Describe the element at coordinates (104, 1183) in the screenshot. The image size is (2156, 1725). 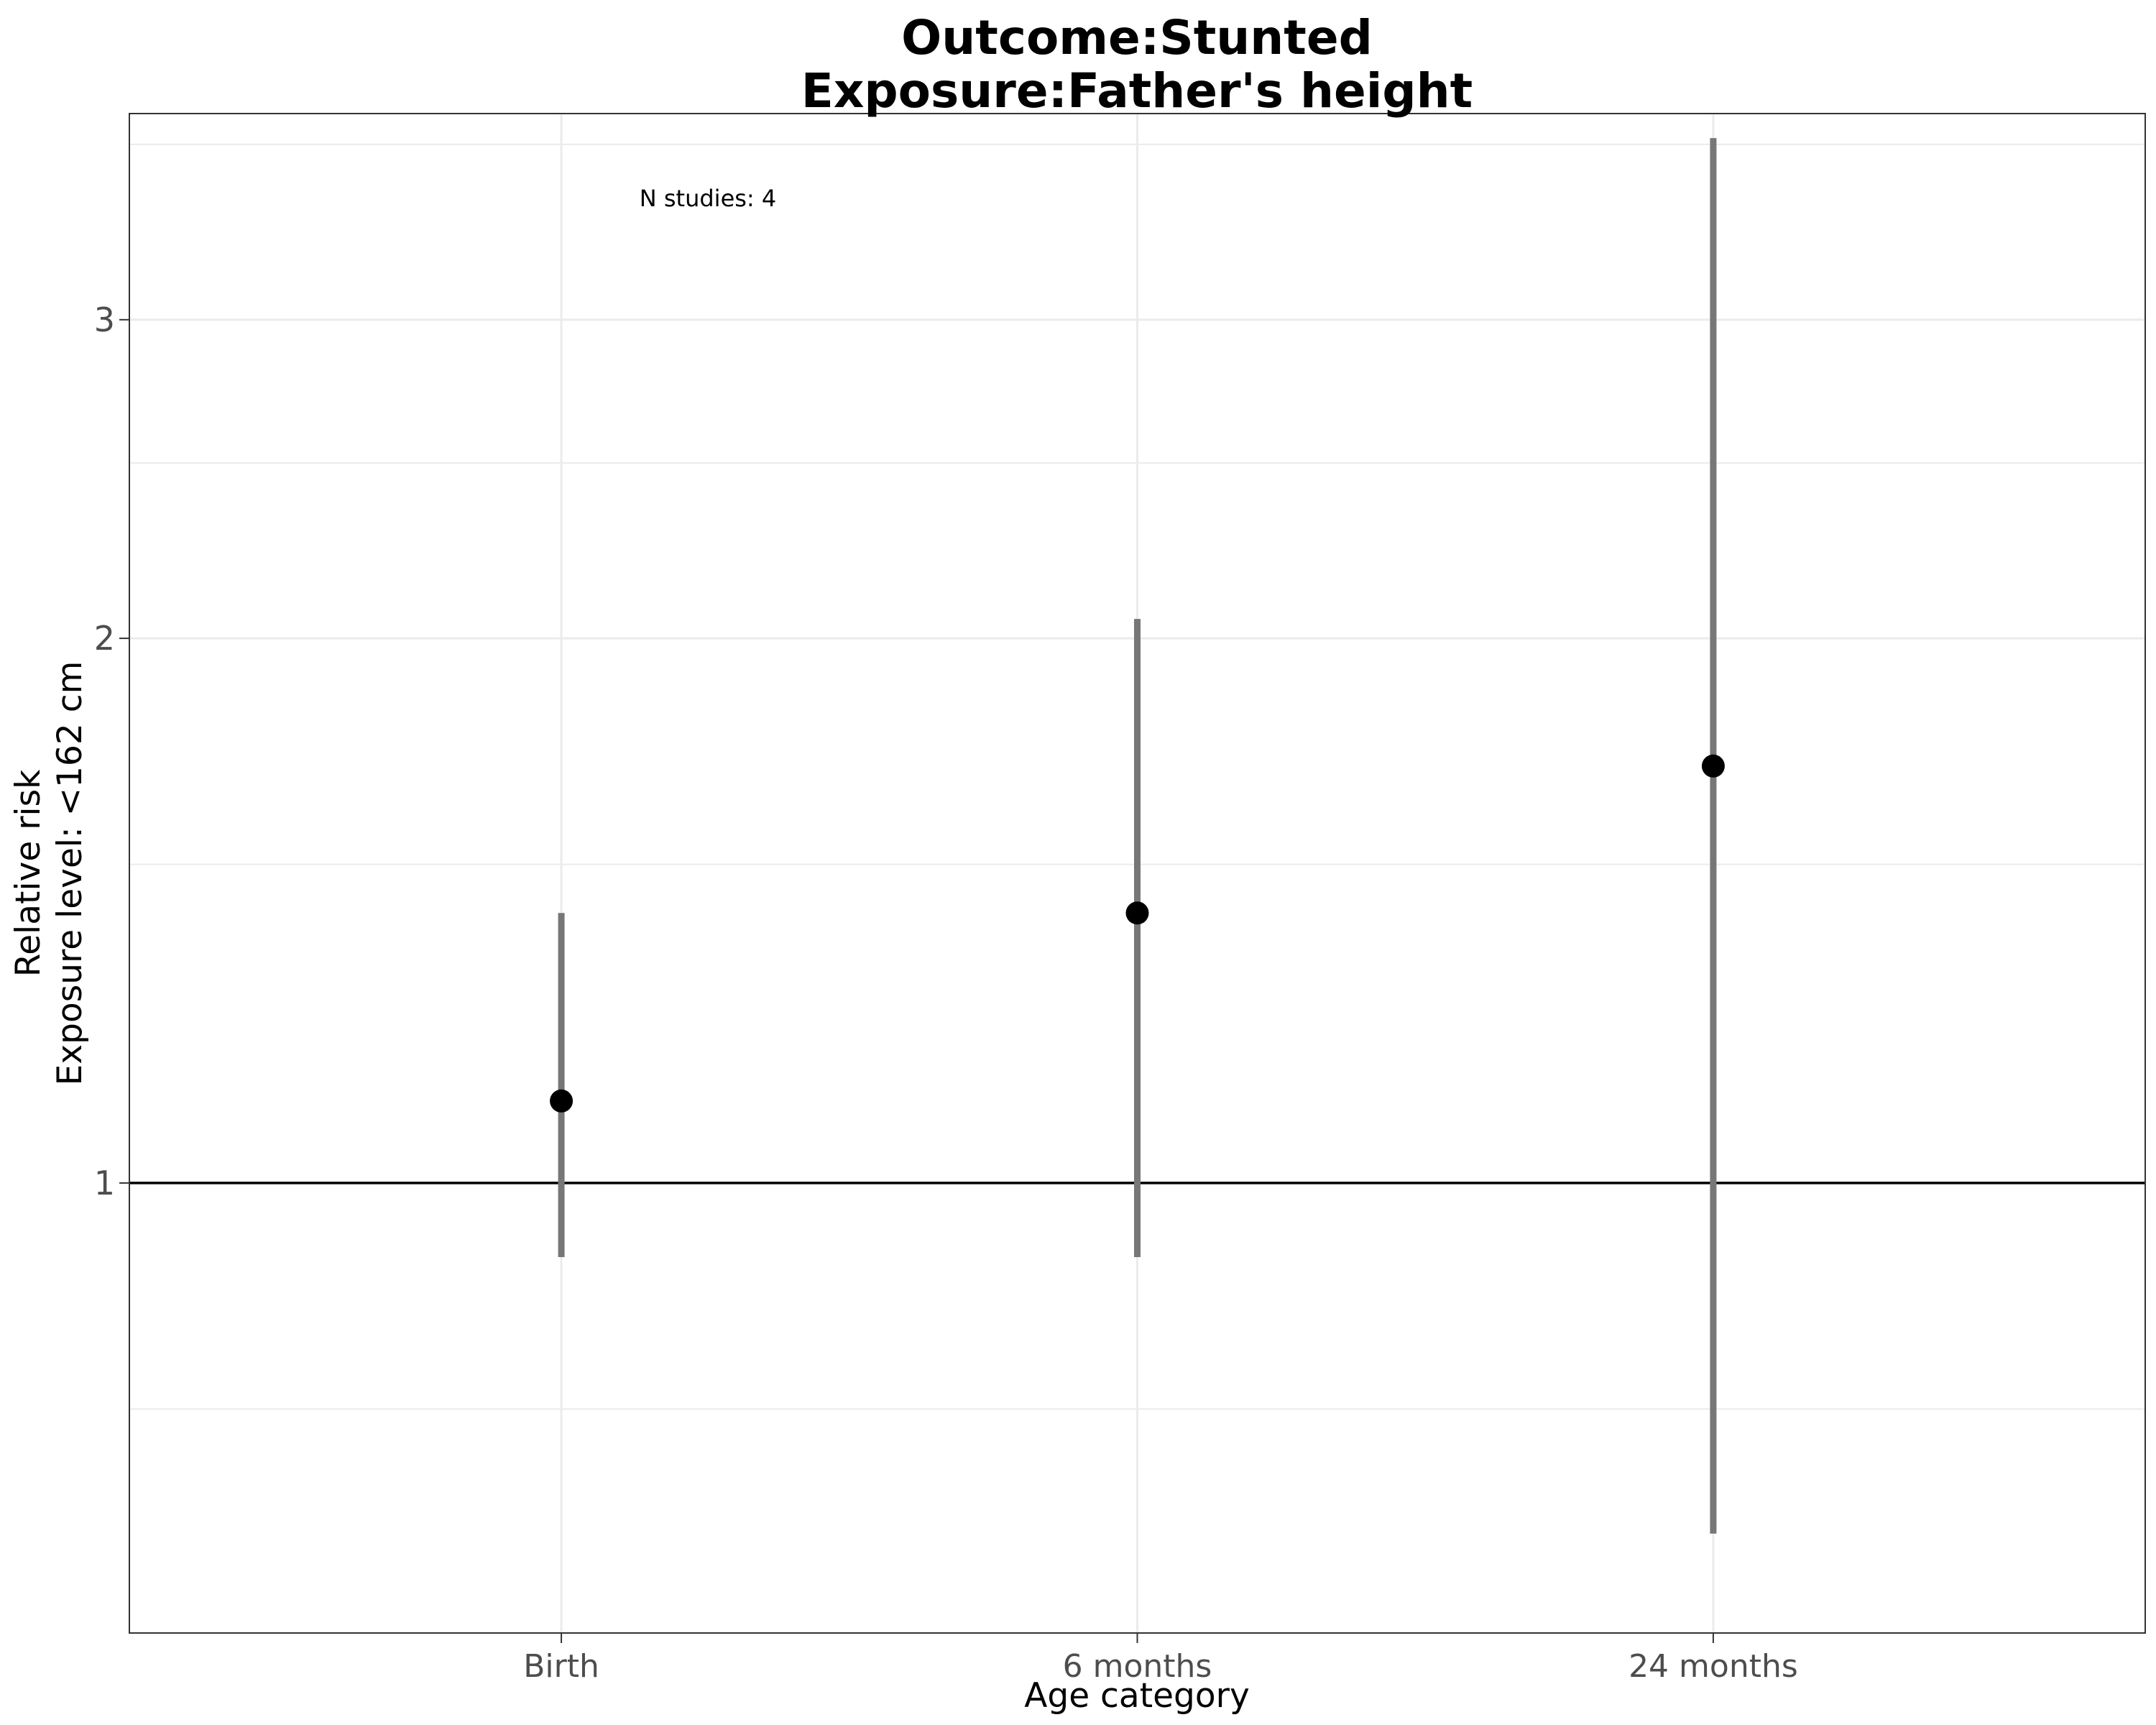
I see `y-tick-label: 1` at that location.